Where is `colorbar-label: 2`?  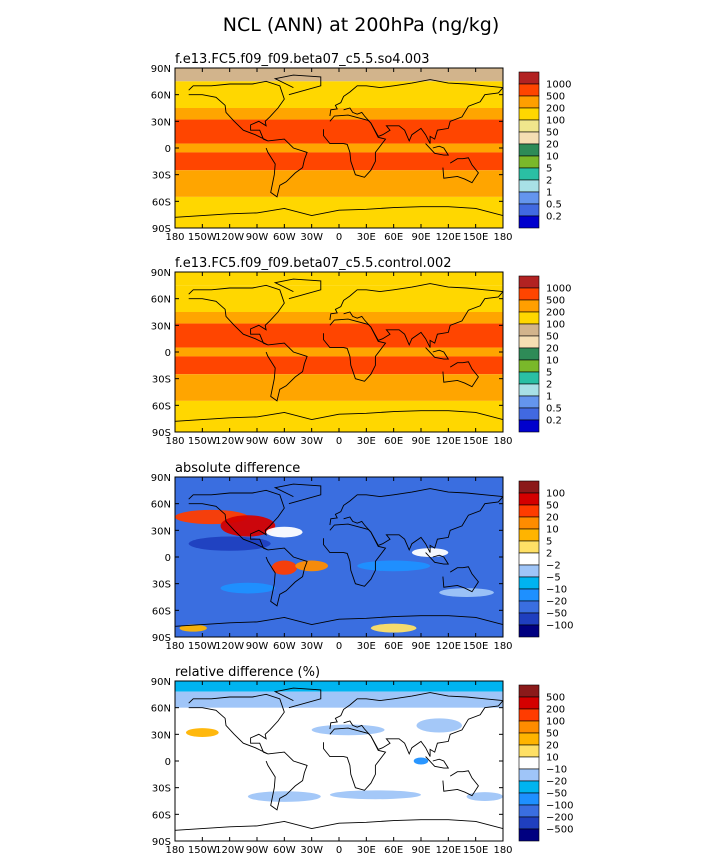 colorbar-label: 2 is located at coordinates (549, 554).